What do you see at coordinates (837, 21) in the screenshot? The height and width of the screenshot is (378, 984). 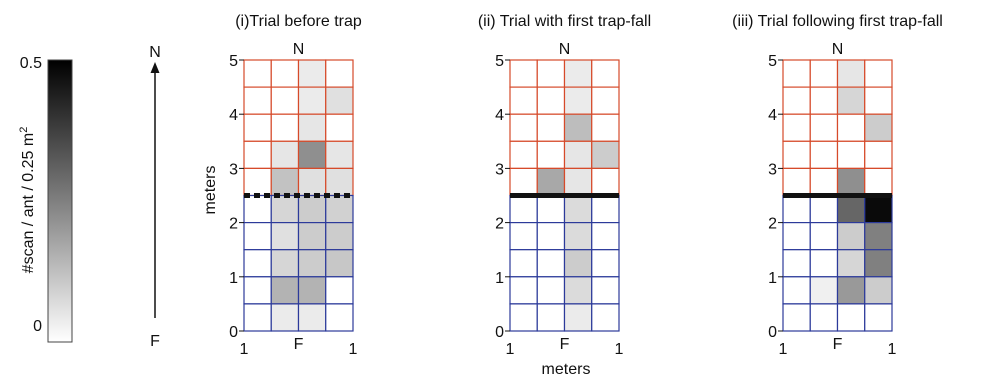 I see `panel-title: (iii) Trial following first trap-fall` at bounding box center [837, 21].